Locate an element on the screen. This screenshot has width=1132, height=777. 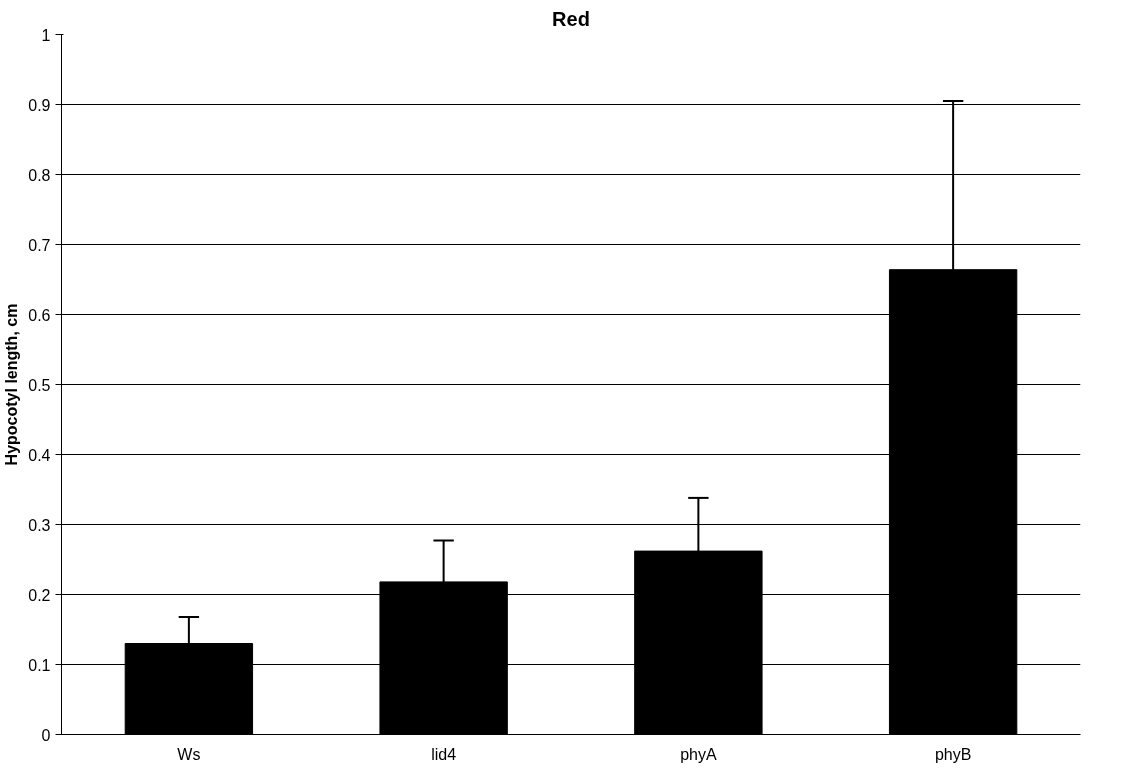
y-tick-label: 0.9 is located at coordinates (39, 105).